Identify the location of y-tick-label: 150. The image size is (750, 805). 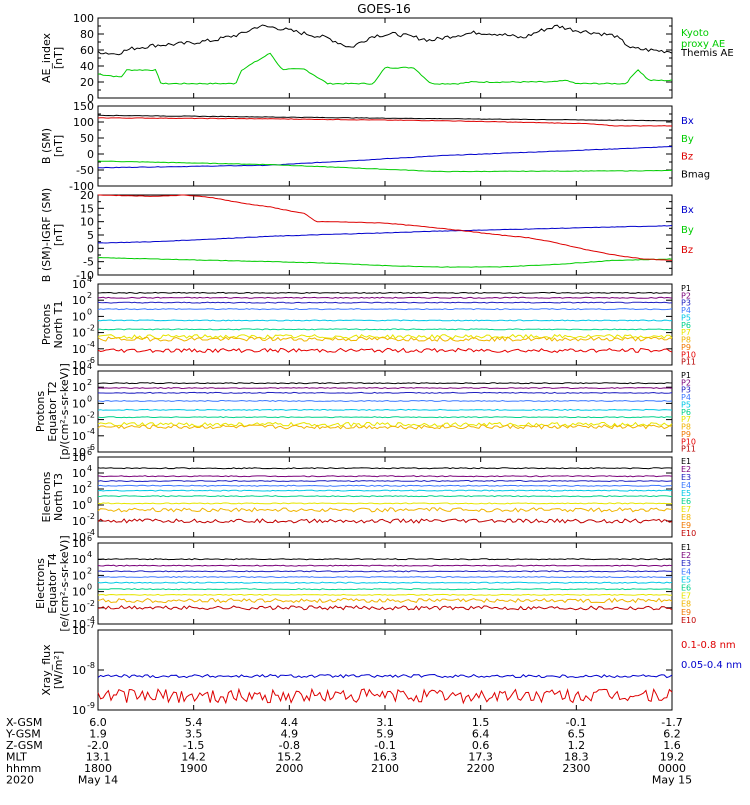
(83, 106).